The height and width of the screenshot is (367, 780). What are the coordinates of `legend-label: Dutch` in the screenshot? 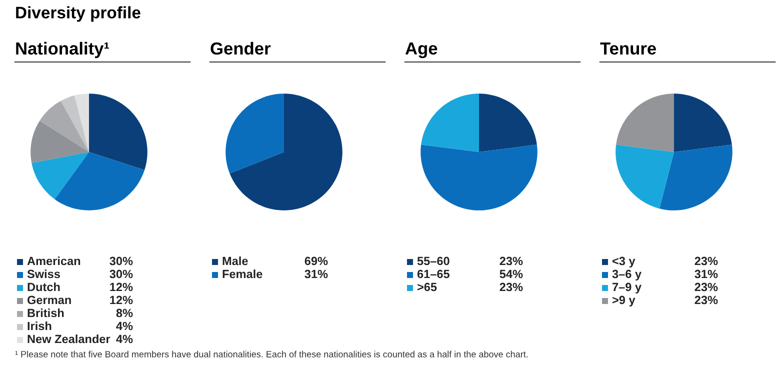 It's located at (44, 287).